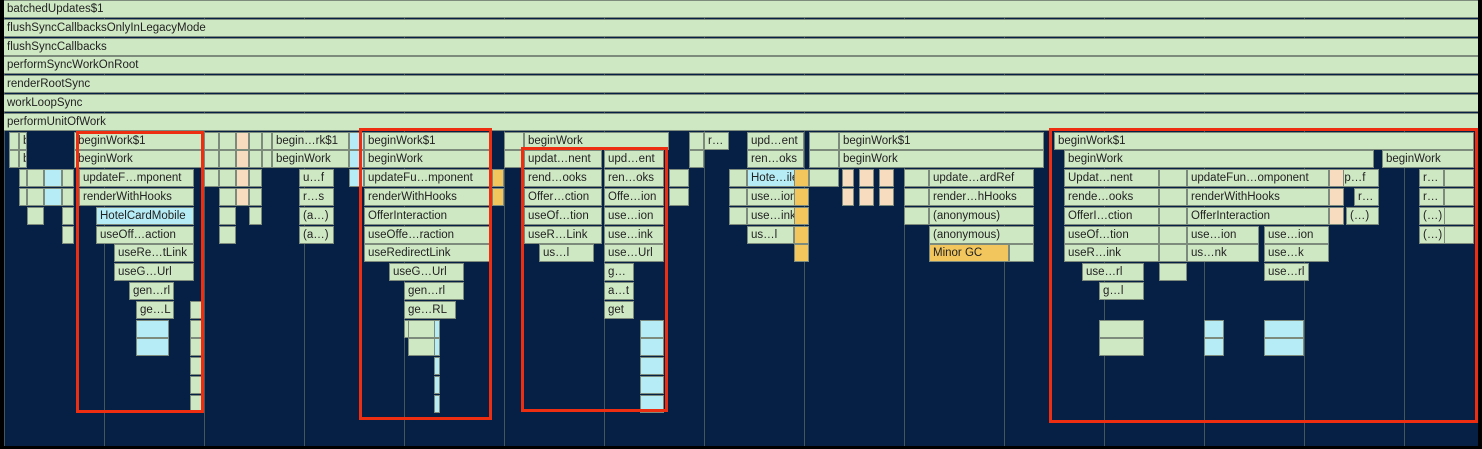 The width and height of the screenshot is (1482, 449). I want to click on flame-frame: useG…Url, so click(154, 272).